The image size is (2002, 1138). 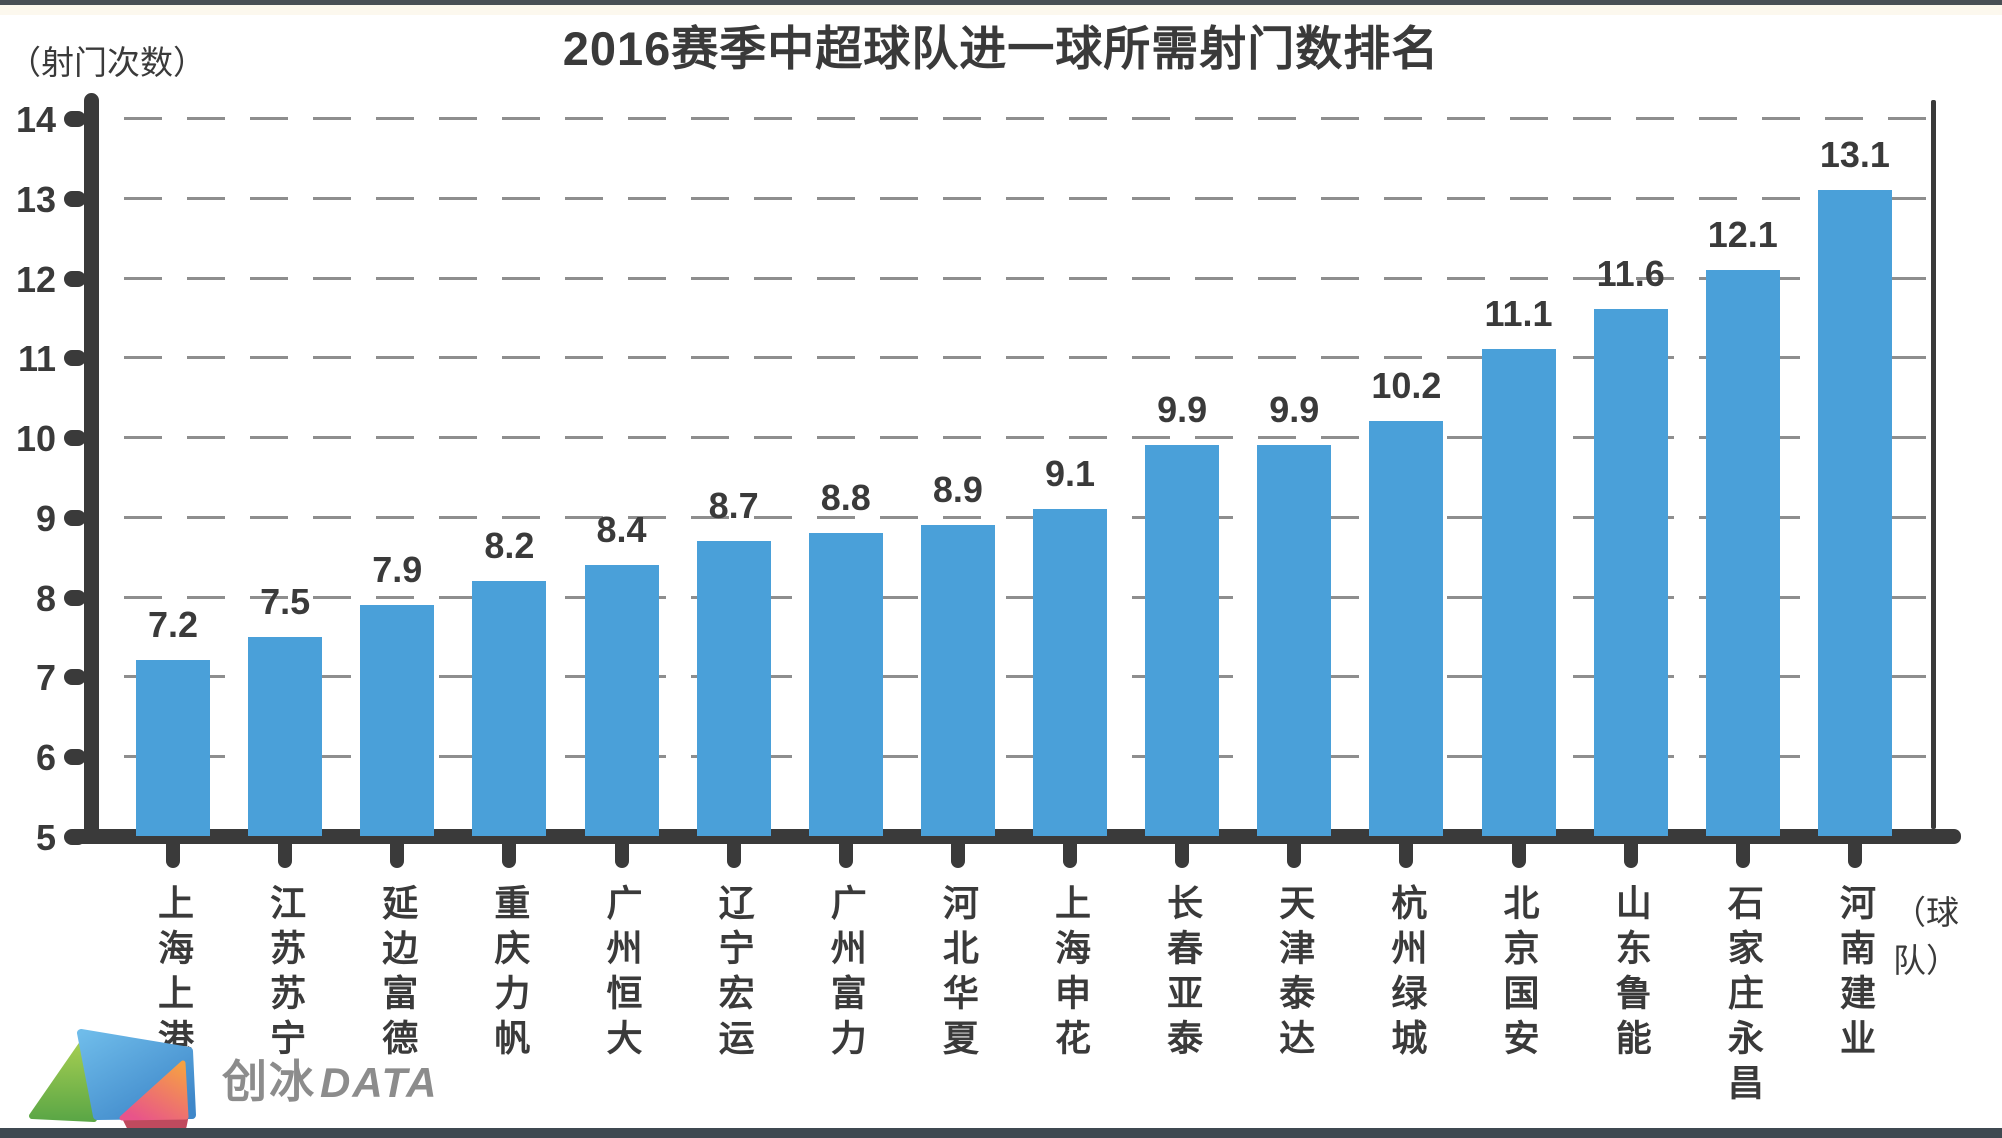 I want to click on team-label: 长春亚泰, so click(x=1183, y=974).